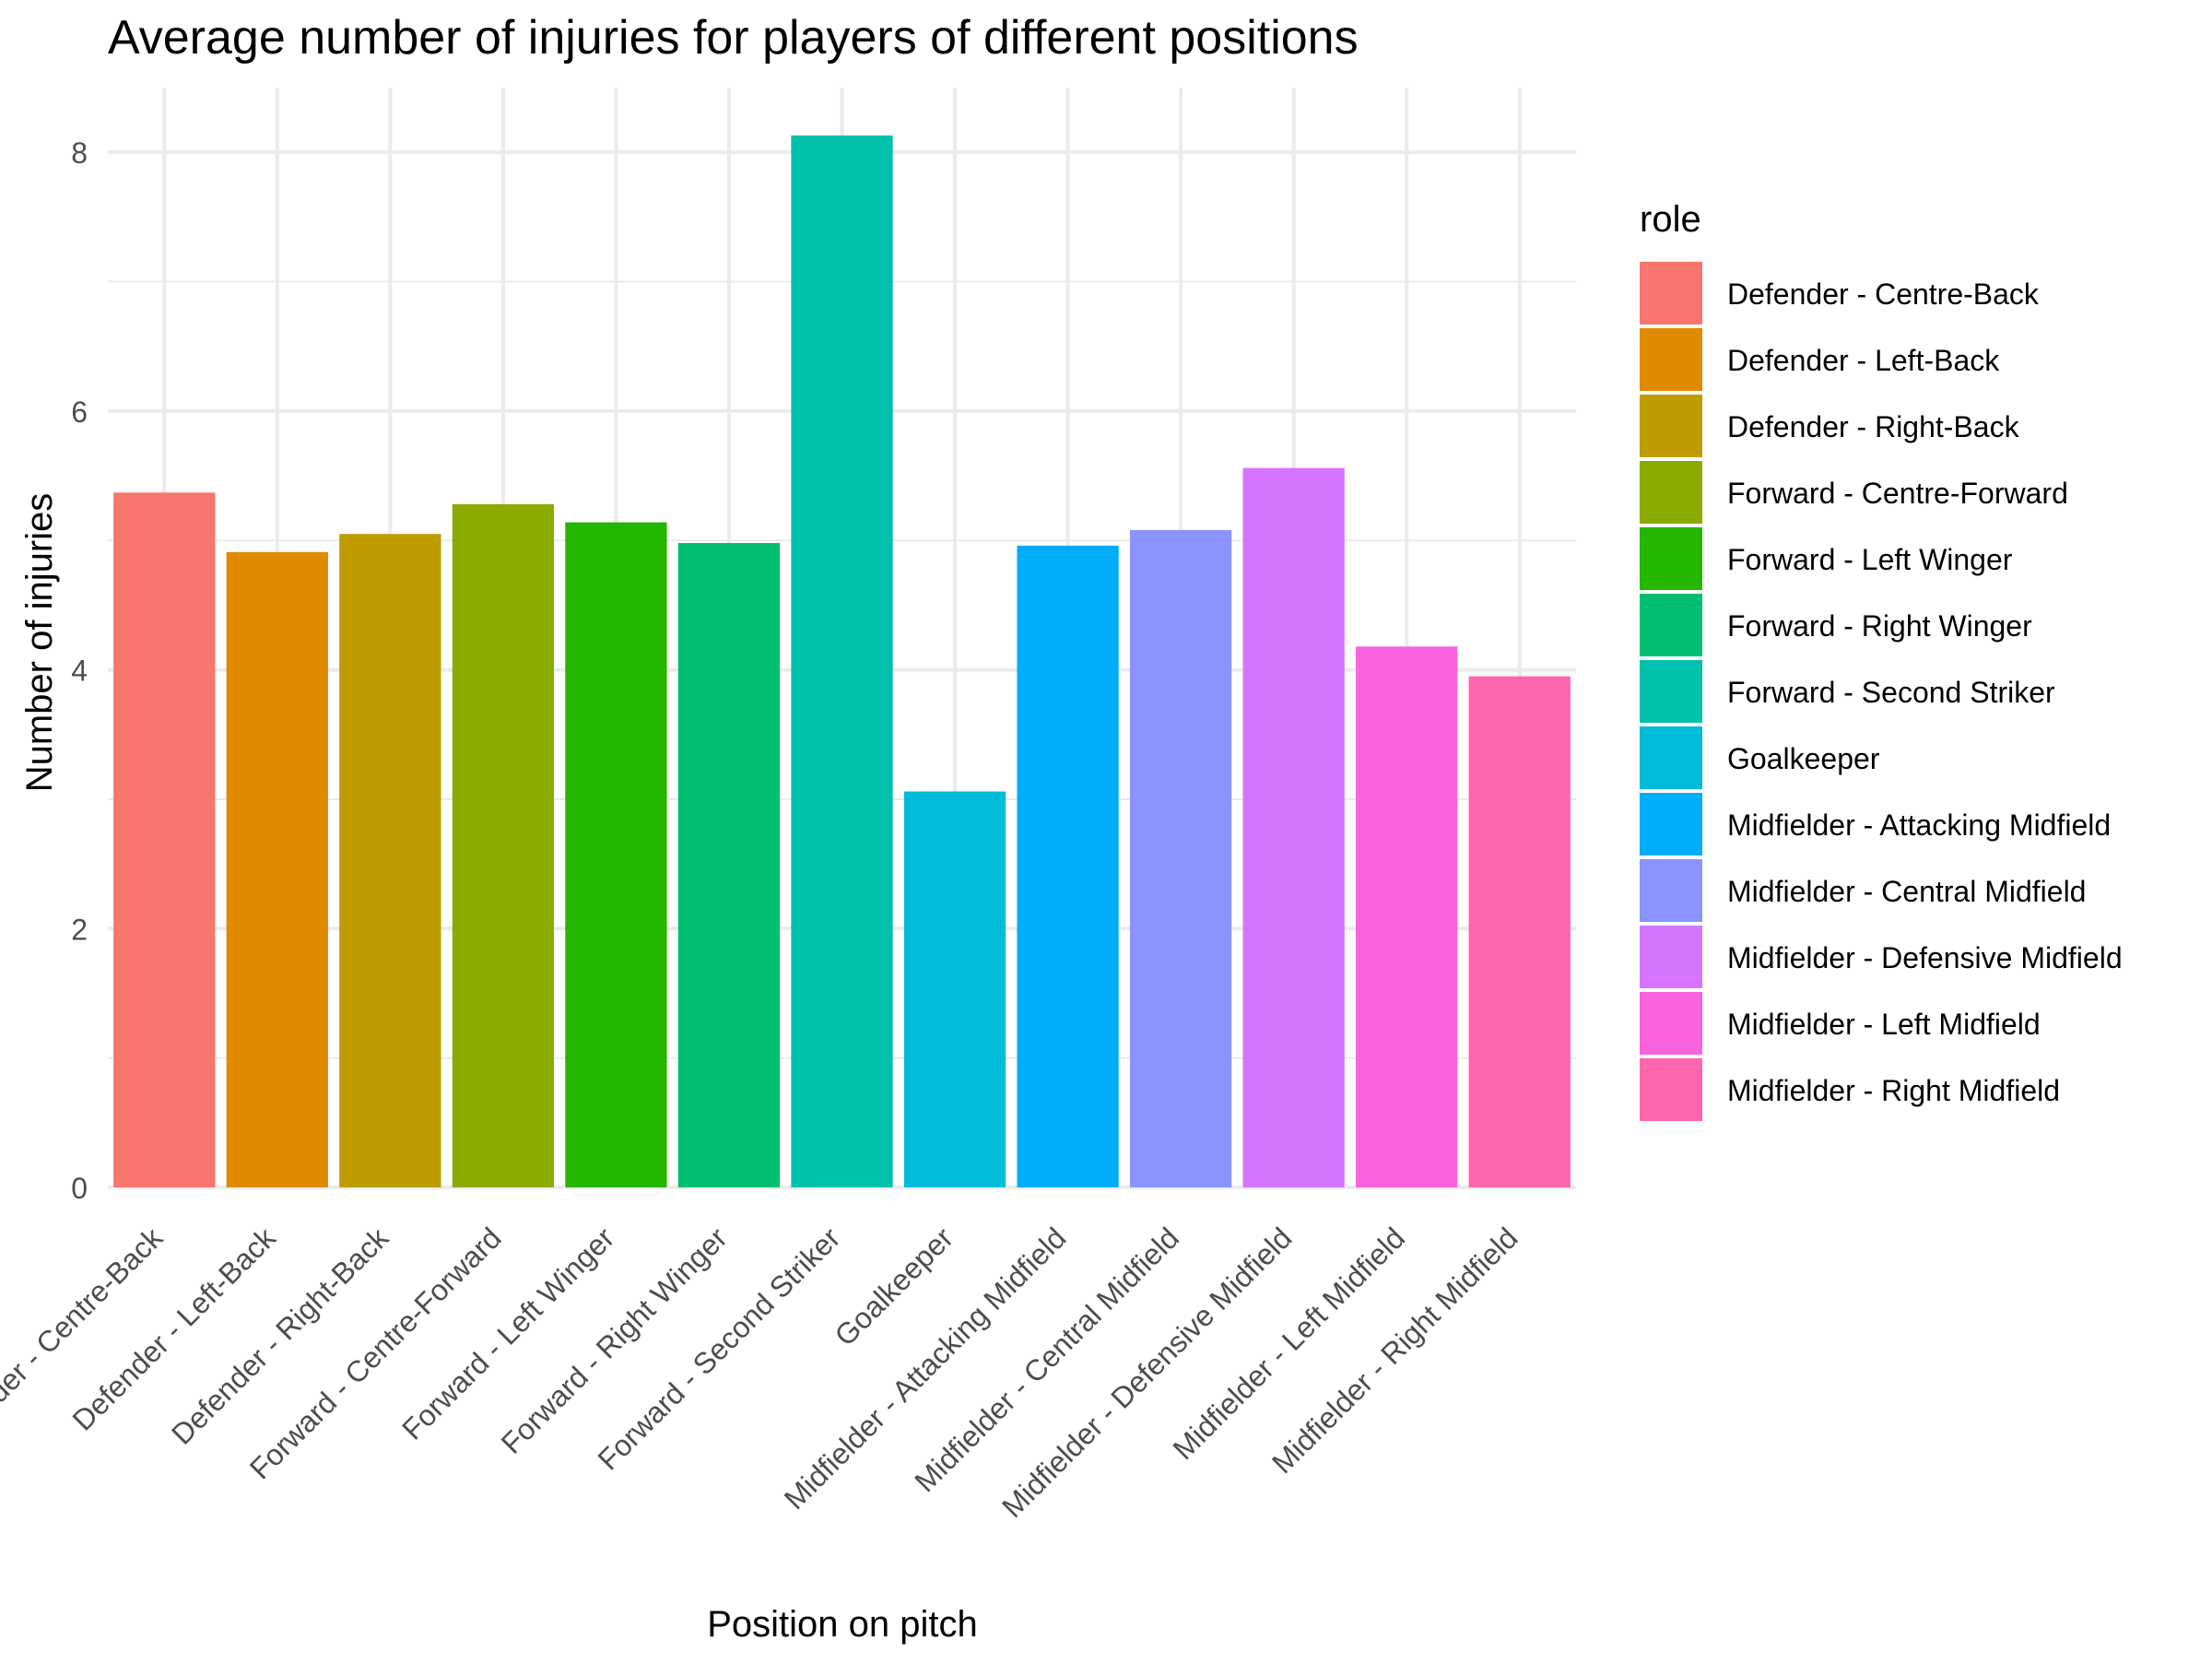 The image size is (2212, 1664). I want to click on x-tick-label: Defender - Right-Back, so click(280, 1336).